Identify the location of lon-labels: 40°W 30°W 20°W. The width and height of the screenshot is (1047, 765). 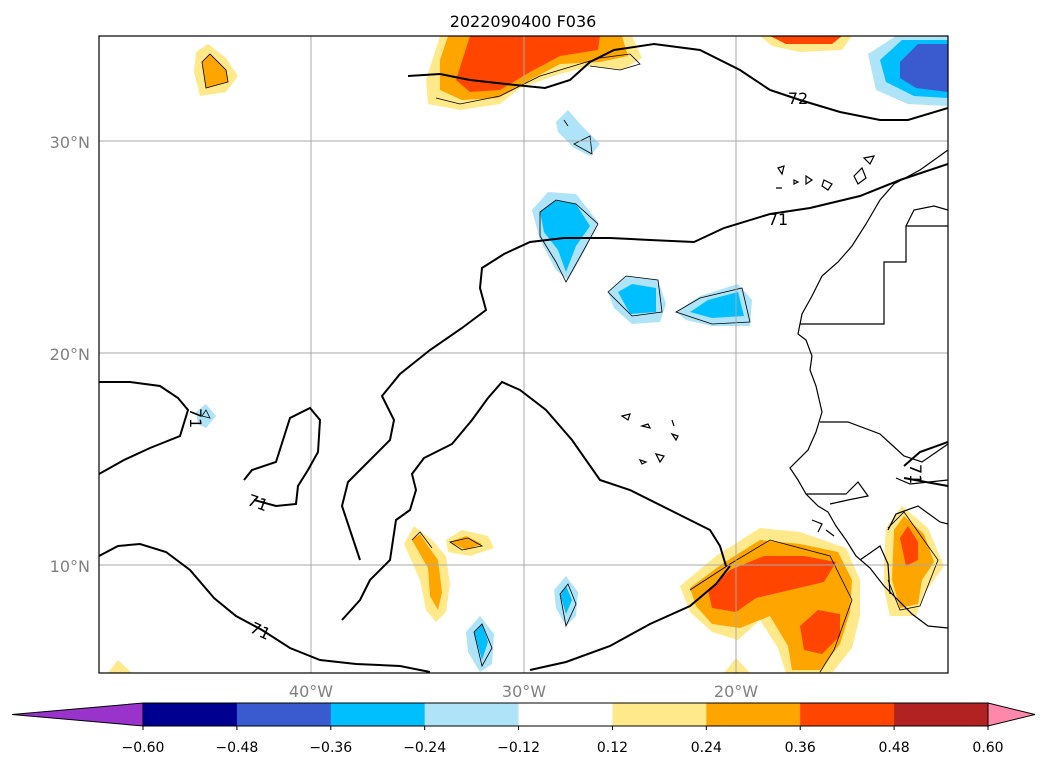
(523, 691).